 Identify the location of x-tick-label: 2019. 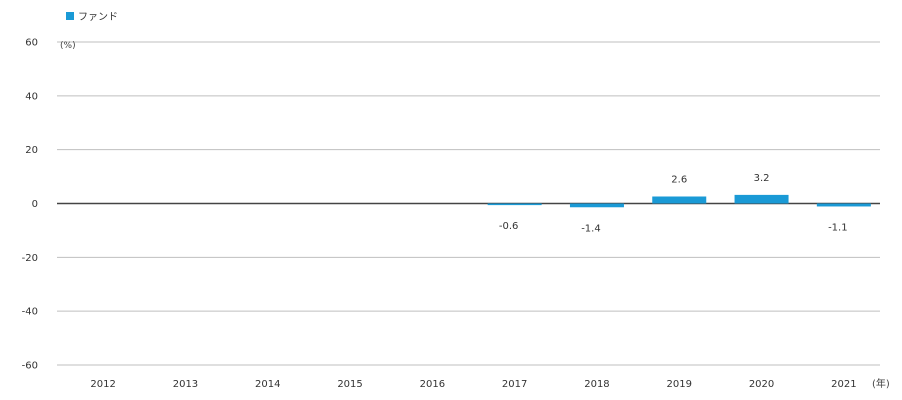
(679, 384).